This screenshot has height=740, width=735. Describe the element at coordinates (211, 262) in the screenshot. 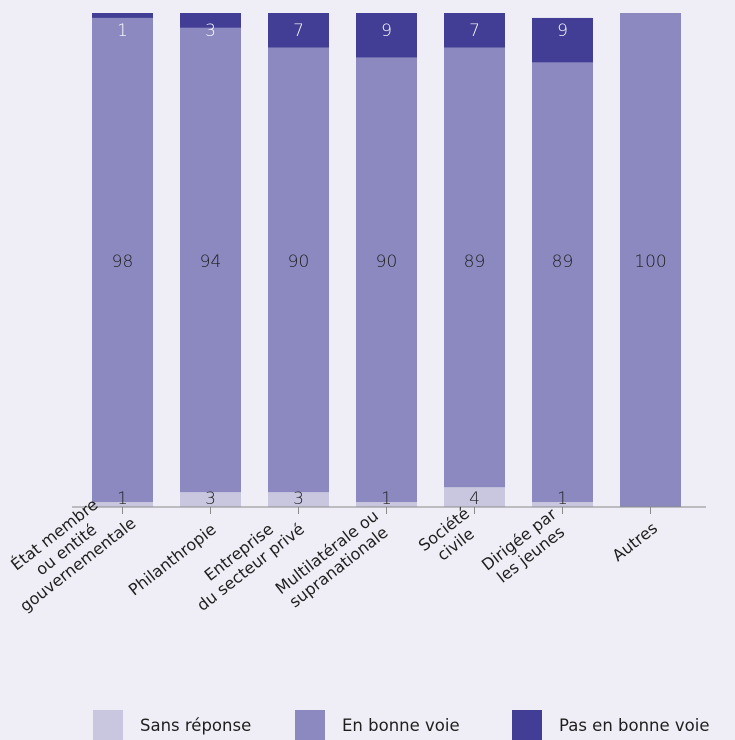

I see `value-label: 94` at that location.